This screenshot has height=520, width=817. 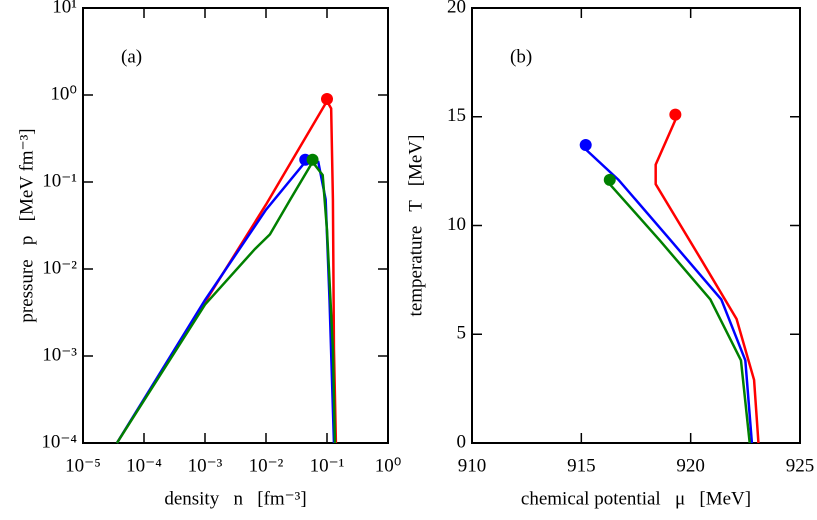 I want to click on y-tick-label: 10¹, so click(x=64, y=8).